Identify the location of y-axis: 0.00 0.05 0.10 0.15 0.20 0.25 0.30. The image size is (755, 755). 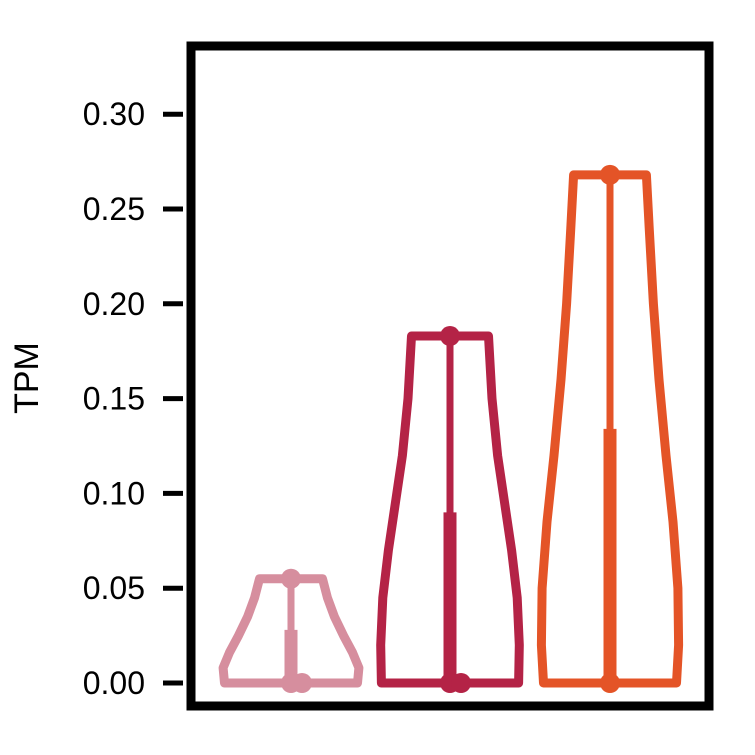
(133, 398).